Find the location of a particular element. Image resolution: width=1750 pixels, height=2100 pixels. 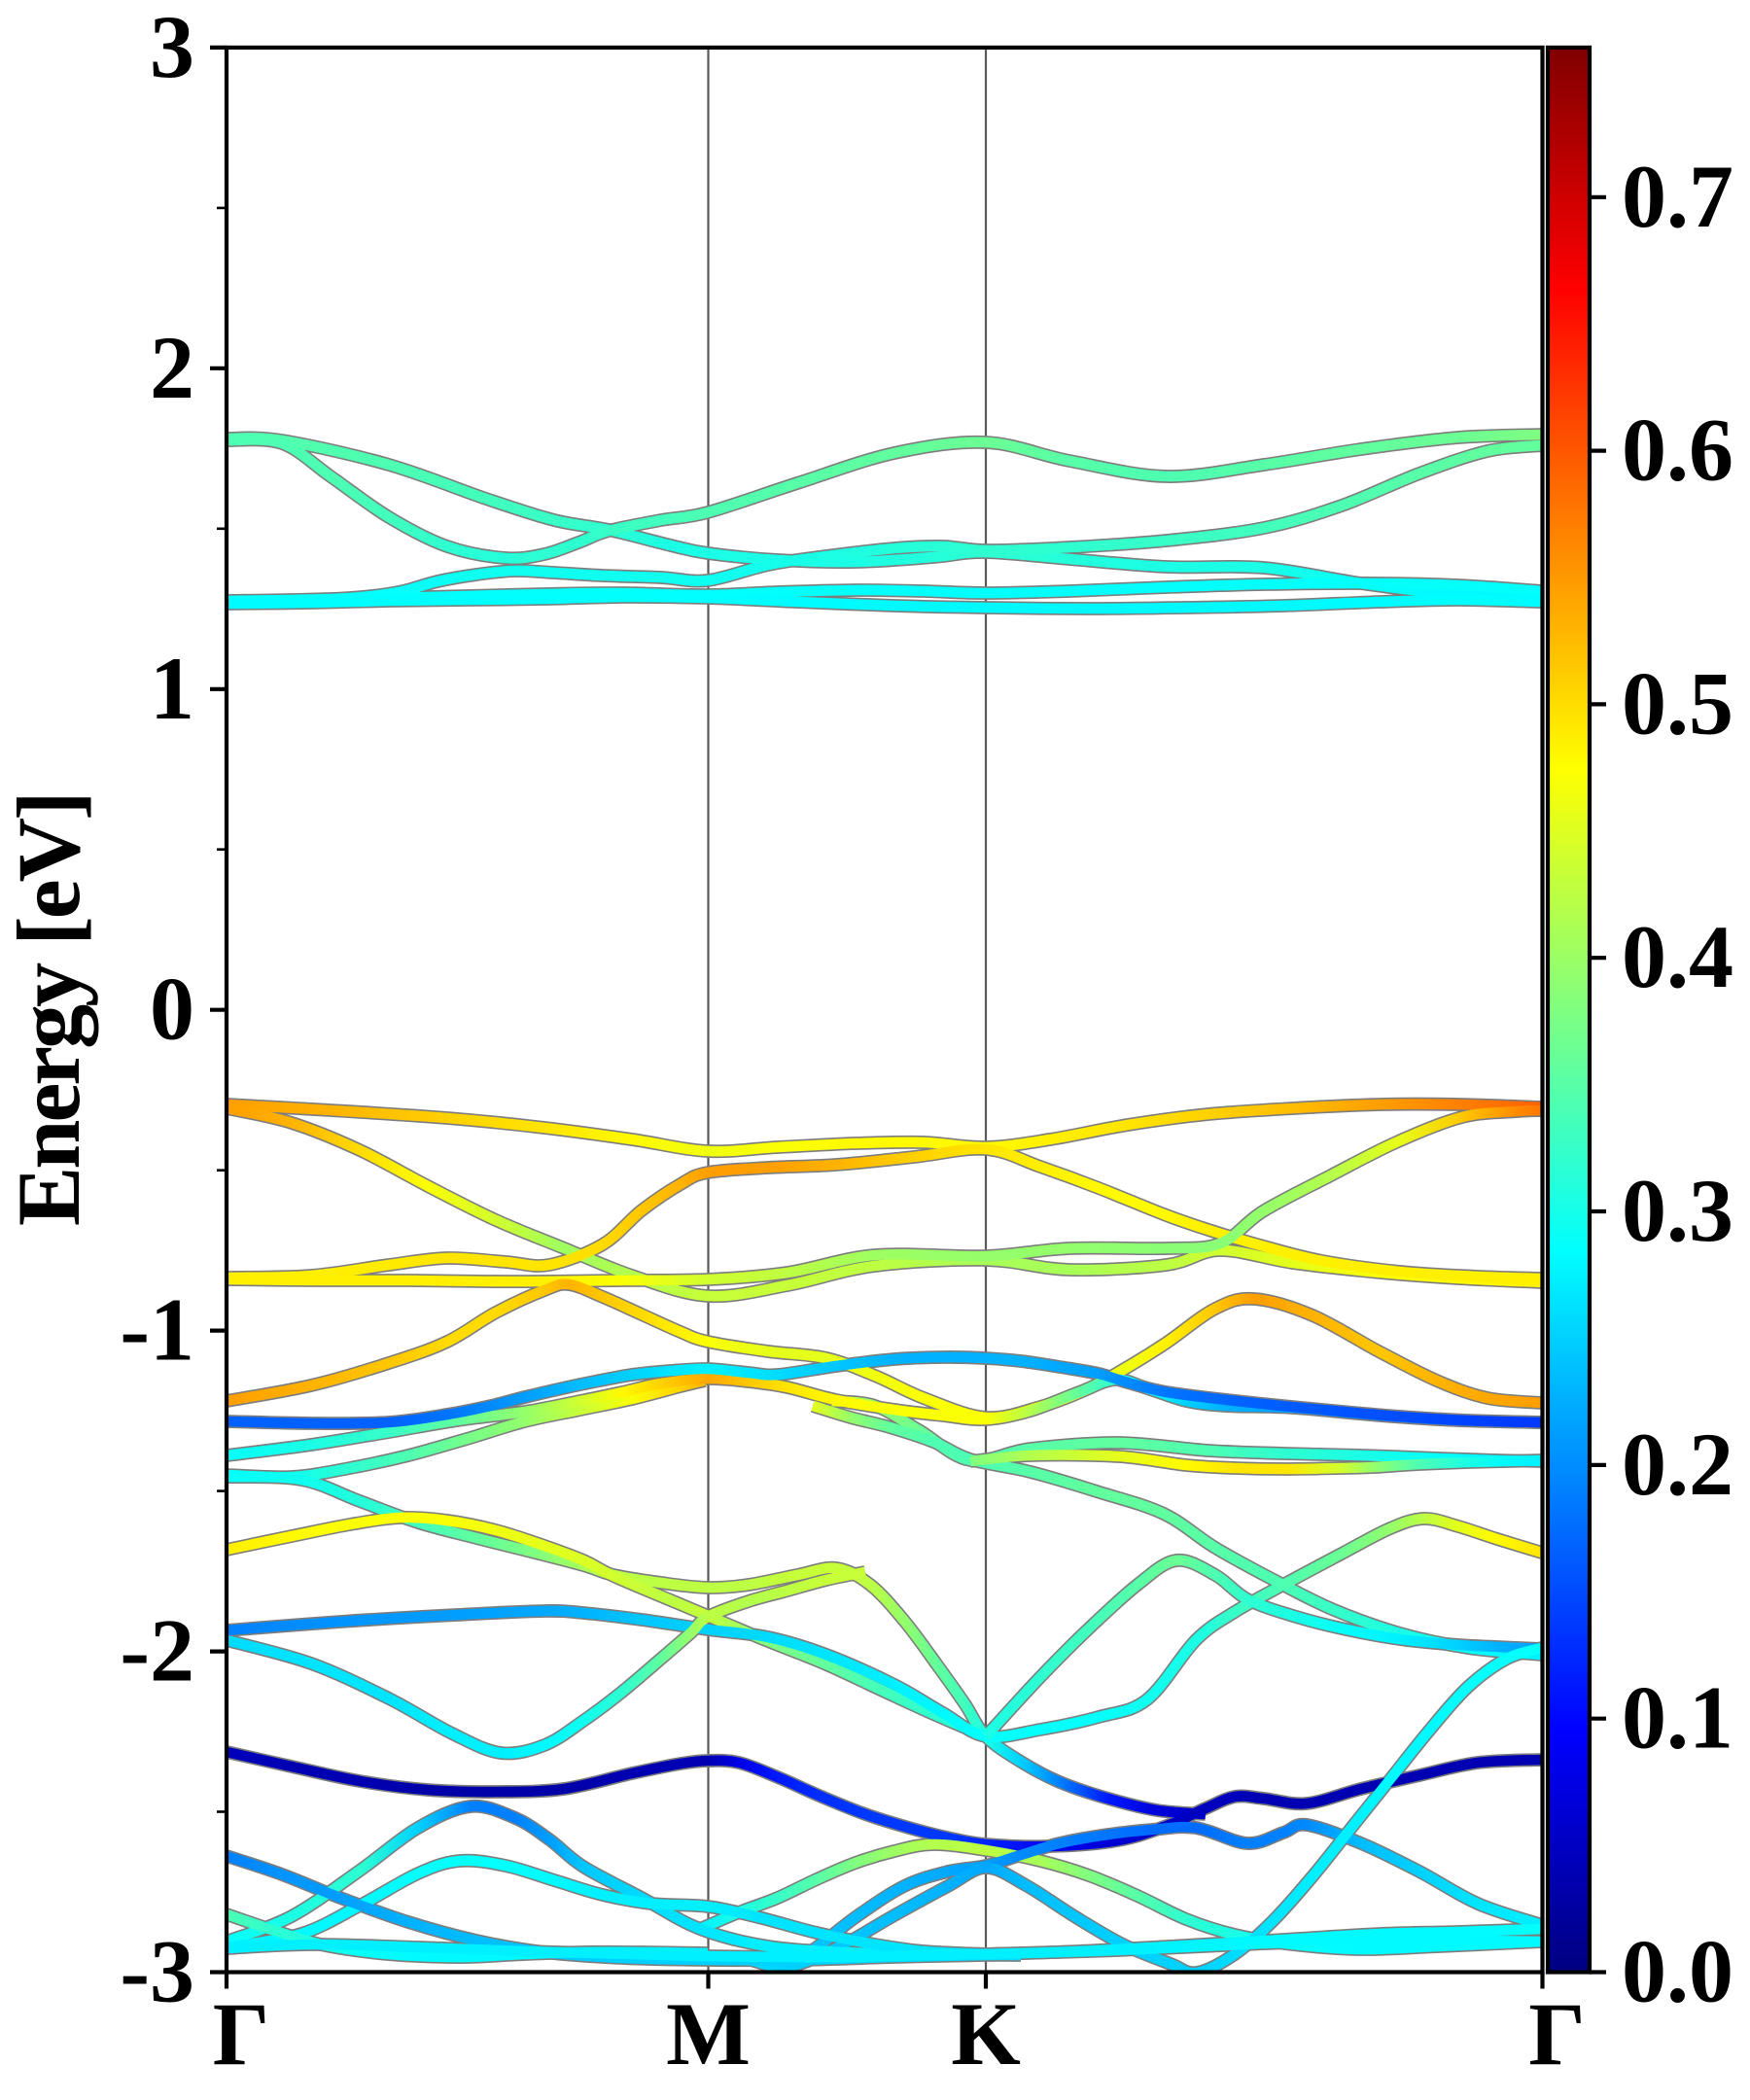

svg-text: 0.2 is located at coordinates (1677, 1464).